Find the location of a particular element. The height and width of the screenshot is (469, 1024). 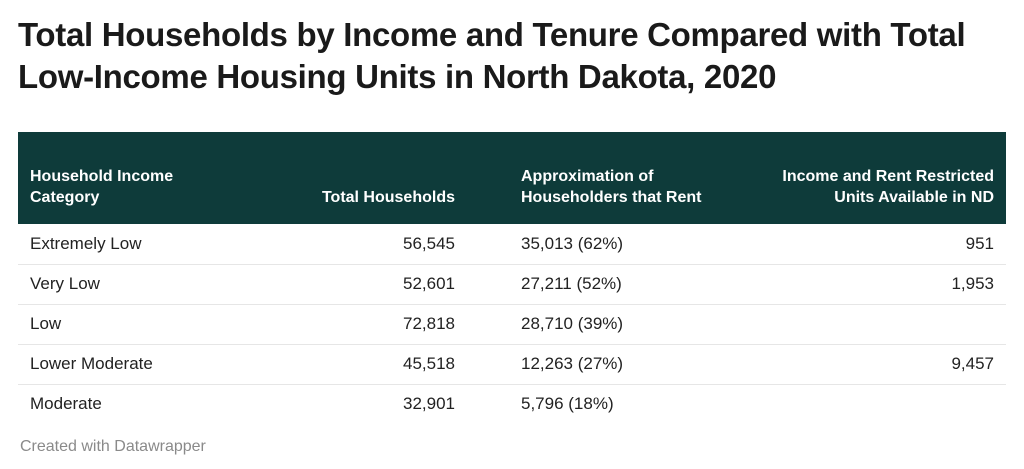

cell-restricted-units: 9,457 is located at coordinates (886, 364).